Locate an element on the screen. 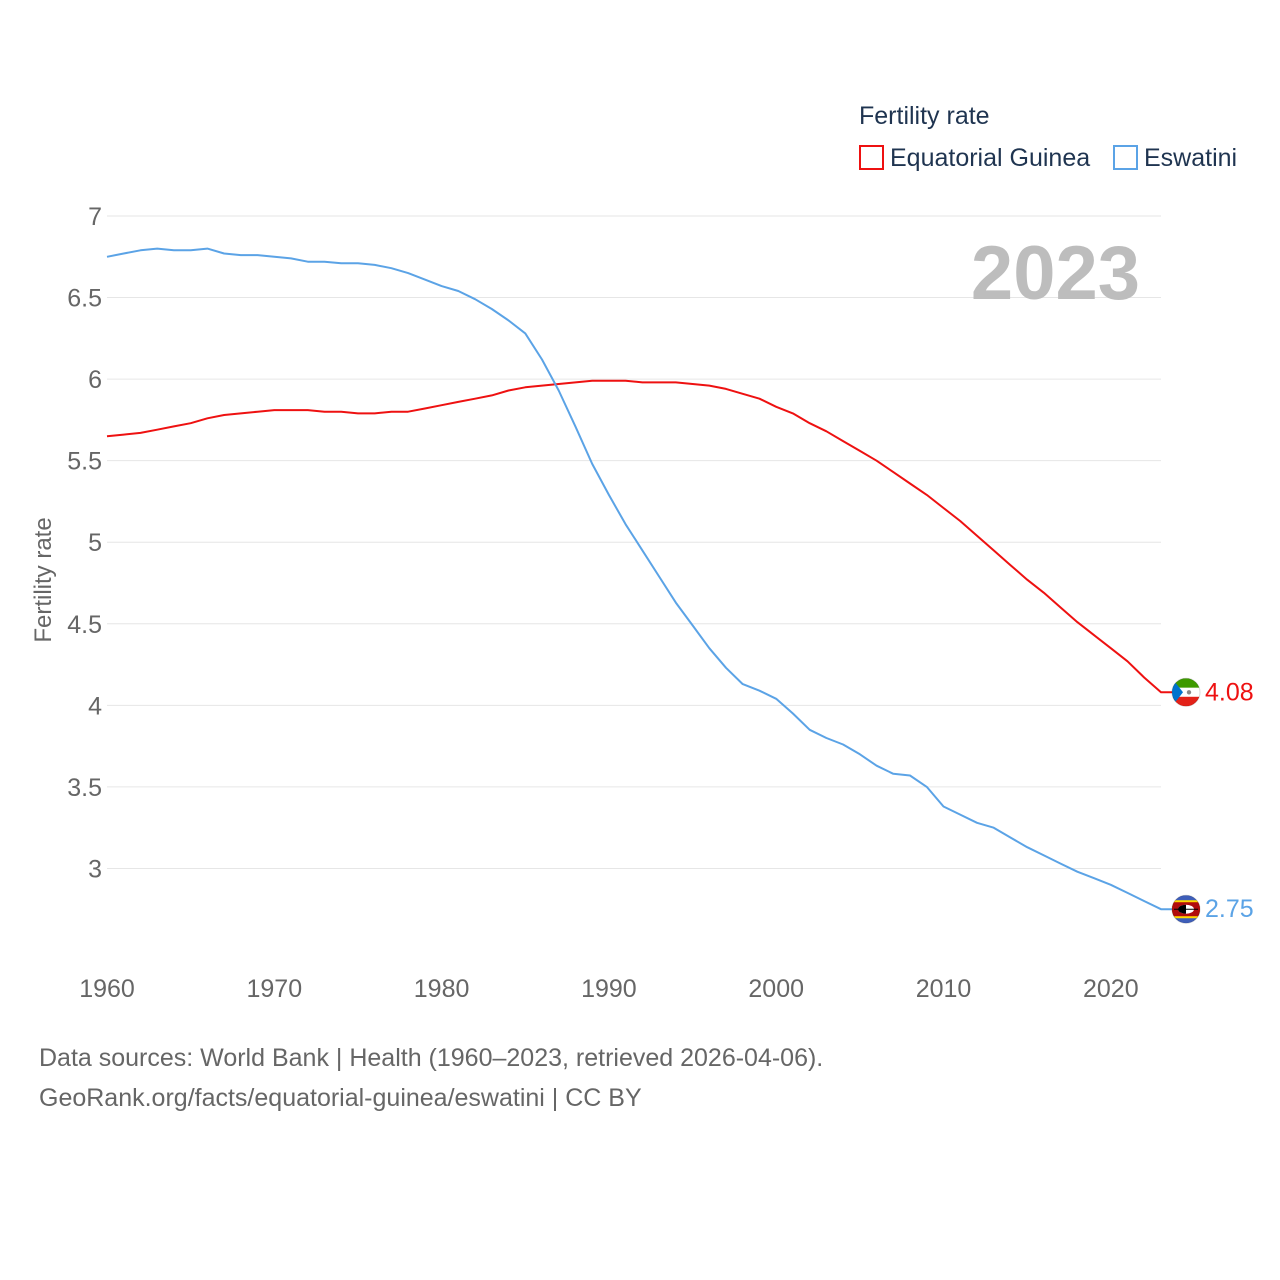 This screenshot has width=1280, height=1280. series-end-markers: 4.08 2.75 is located at coordinates (1212, 800).